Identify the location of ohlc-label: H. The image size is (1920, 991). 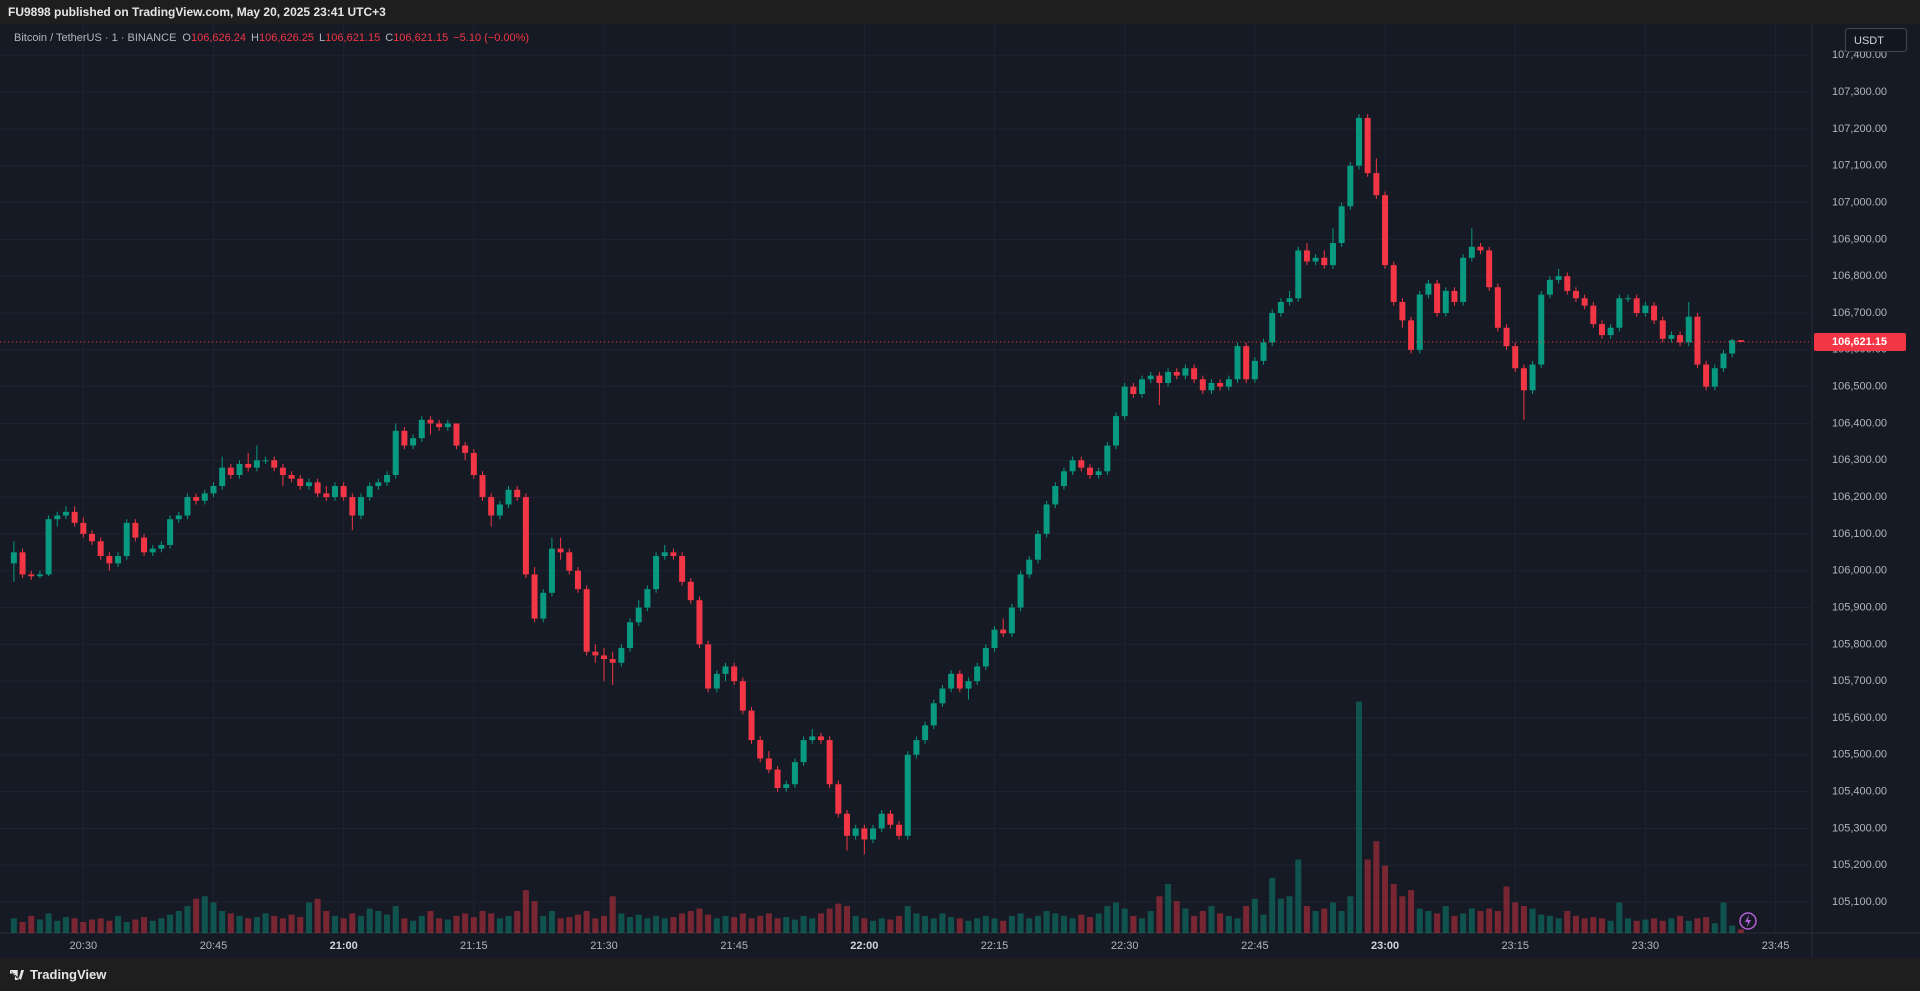
(255, 38).